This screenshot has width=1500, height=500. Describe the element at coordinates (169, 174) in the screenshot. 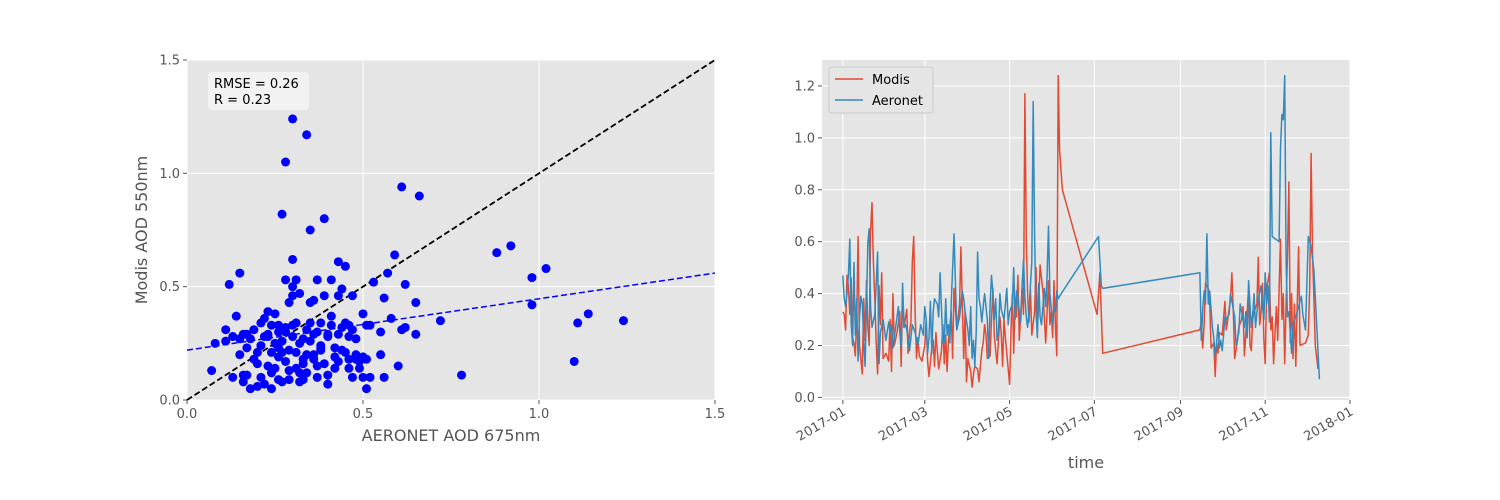

I see `scatter-y-tick-label: 1.0` at that location.